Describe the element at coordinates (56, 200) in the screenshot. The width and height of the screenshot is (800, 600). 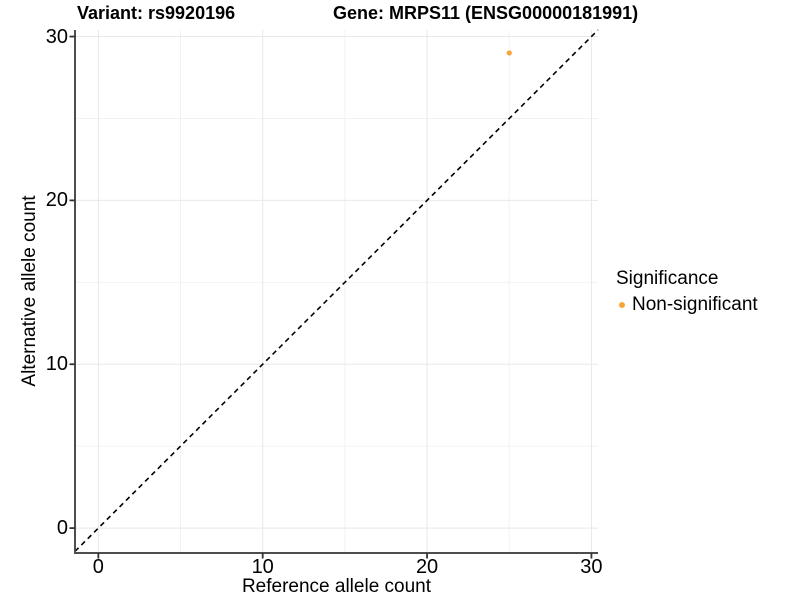
I see `y-tick-label: 20` at that location.